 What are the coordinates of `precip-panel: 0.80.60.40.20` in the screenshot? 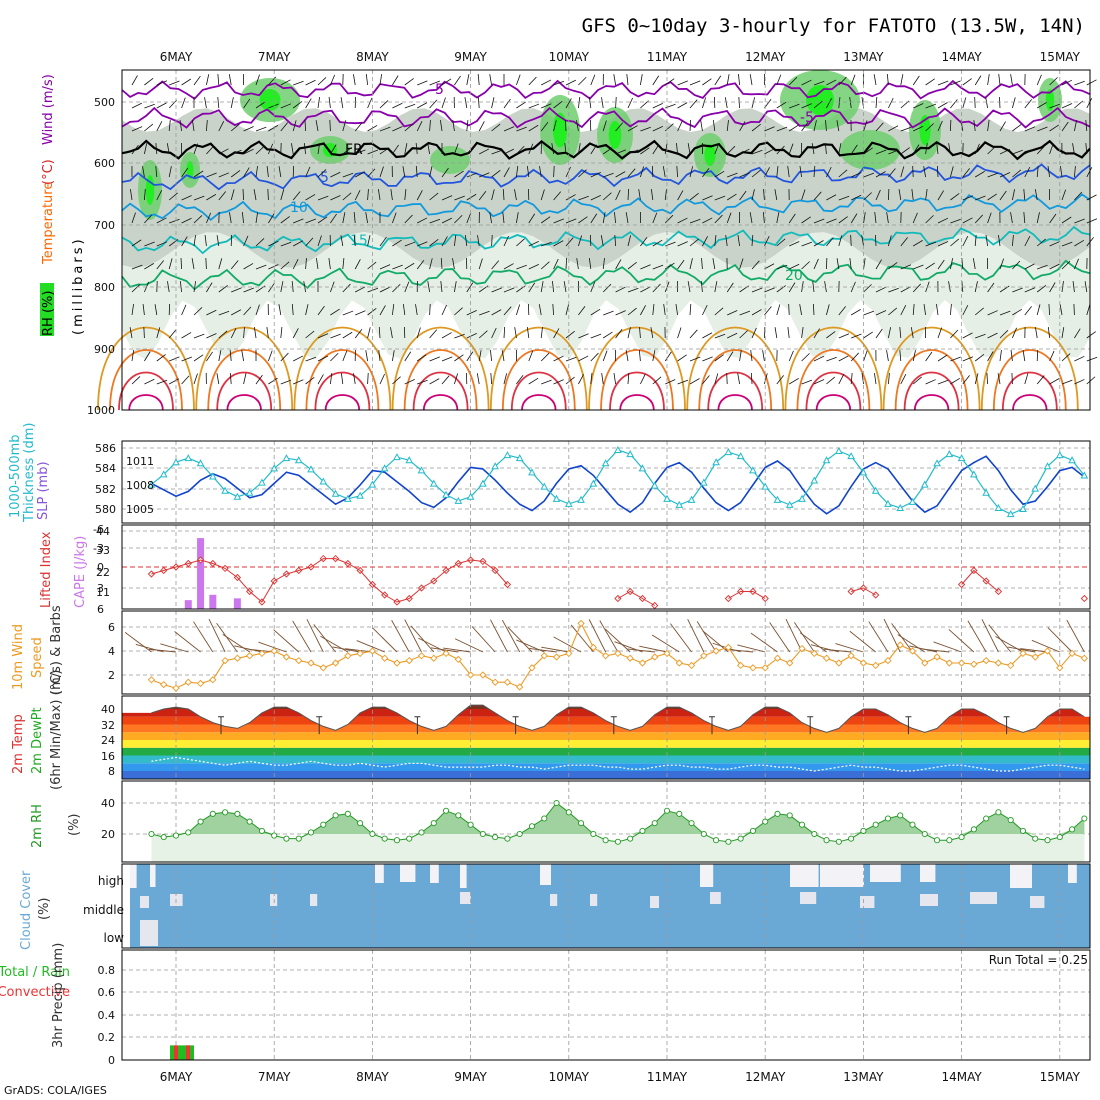 It's located at (594, 1008).